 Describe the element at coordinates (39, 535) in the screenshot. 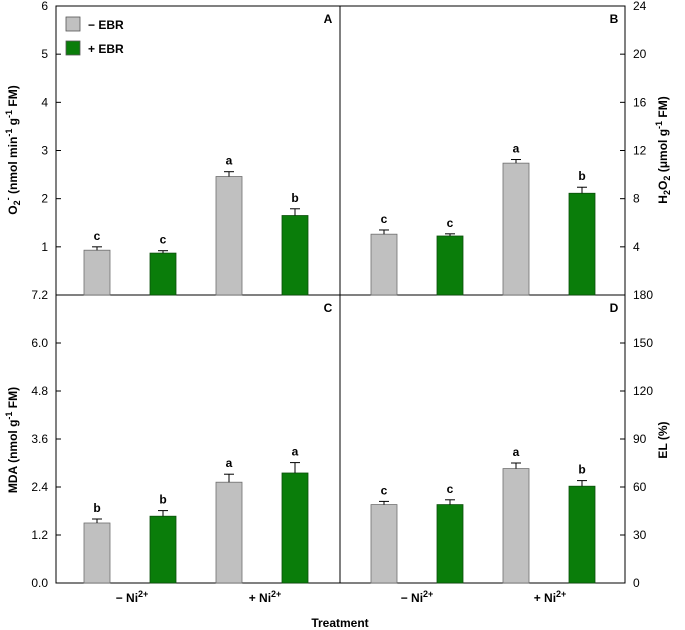

I see `ytick-label-c: 1.2` at that location.